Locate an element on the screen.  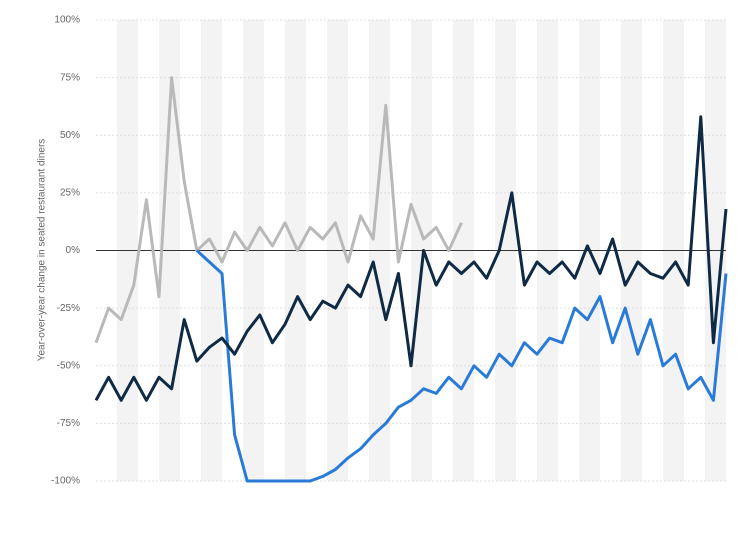
y-tick-label: 25% is located at coordinates (70, 193).